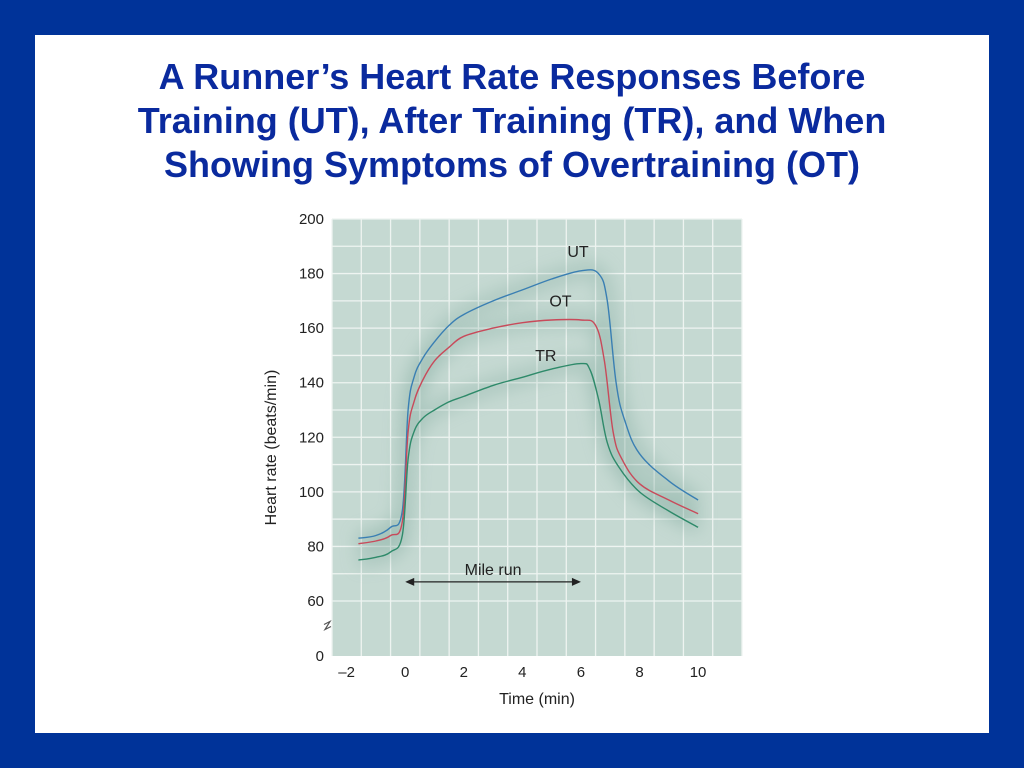 Image resolution: width=1024 pixels, height=768 pixels. I want to click on series-line-ot, so click(528, 431).